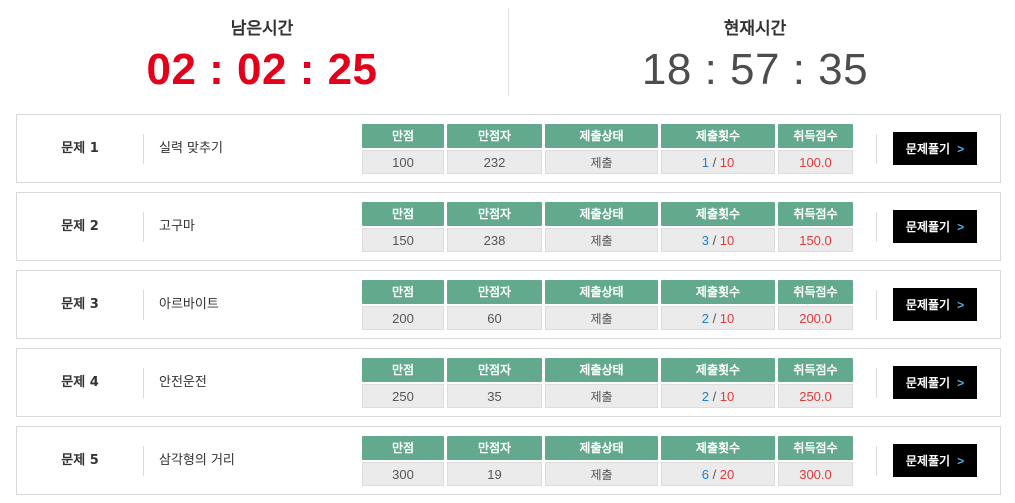 Image resolution: width=1015 pixels, height=503 pixels. Describe the element at coordinates (403, 383) in the screenshot. I see `score-stat: 만점 250` at that location.